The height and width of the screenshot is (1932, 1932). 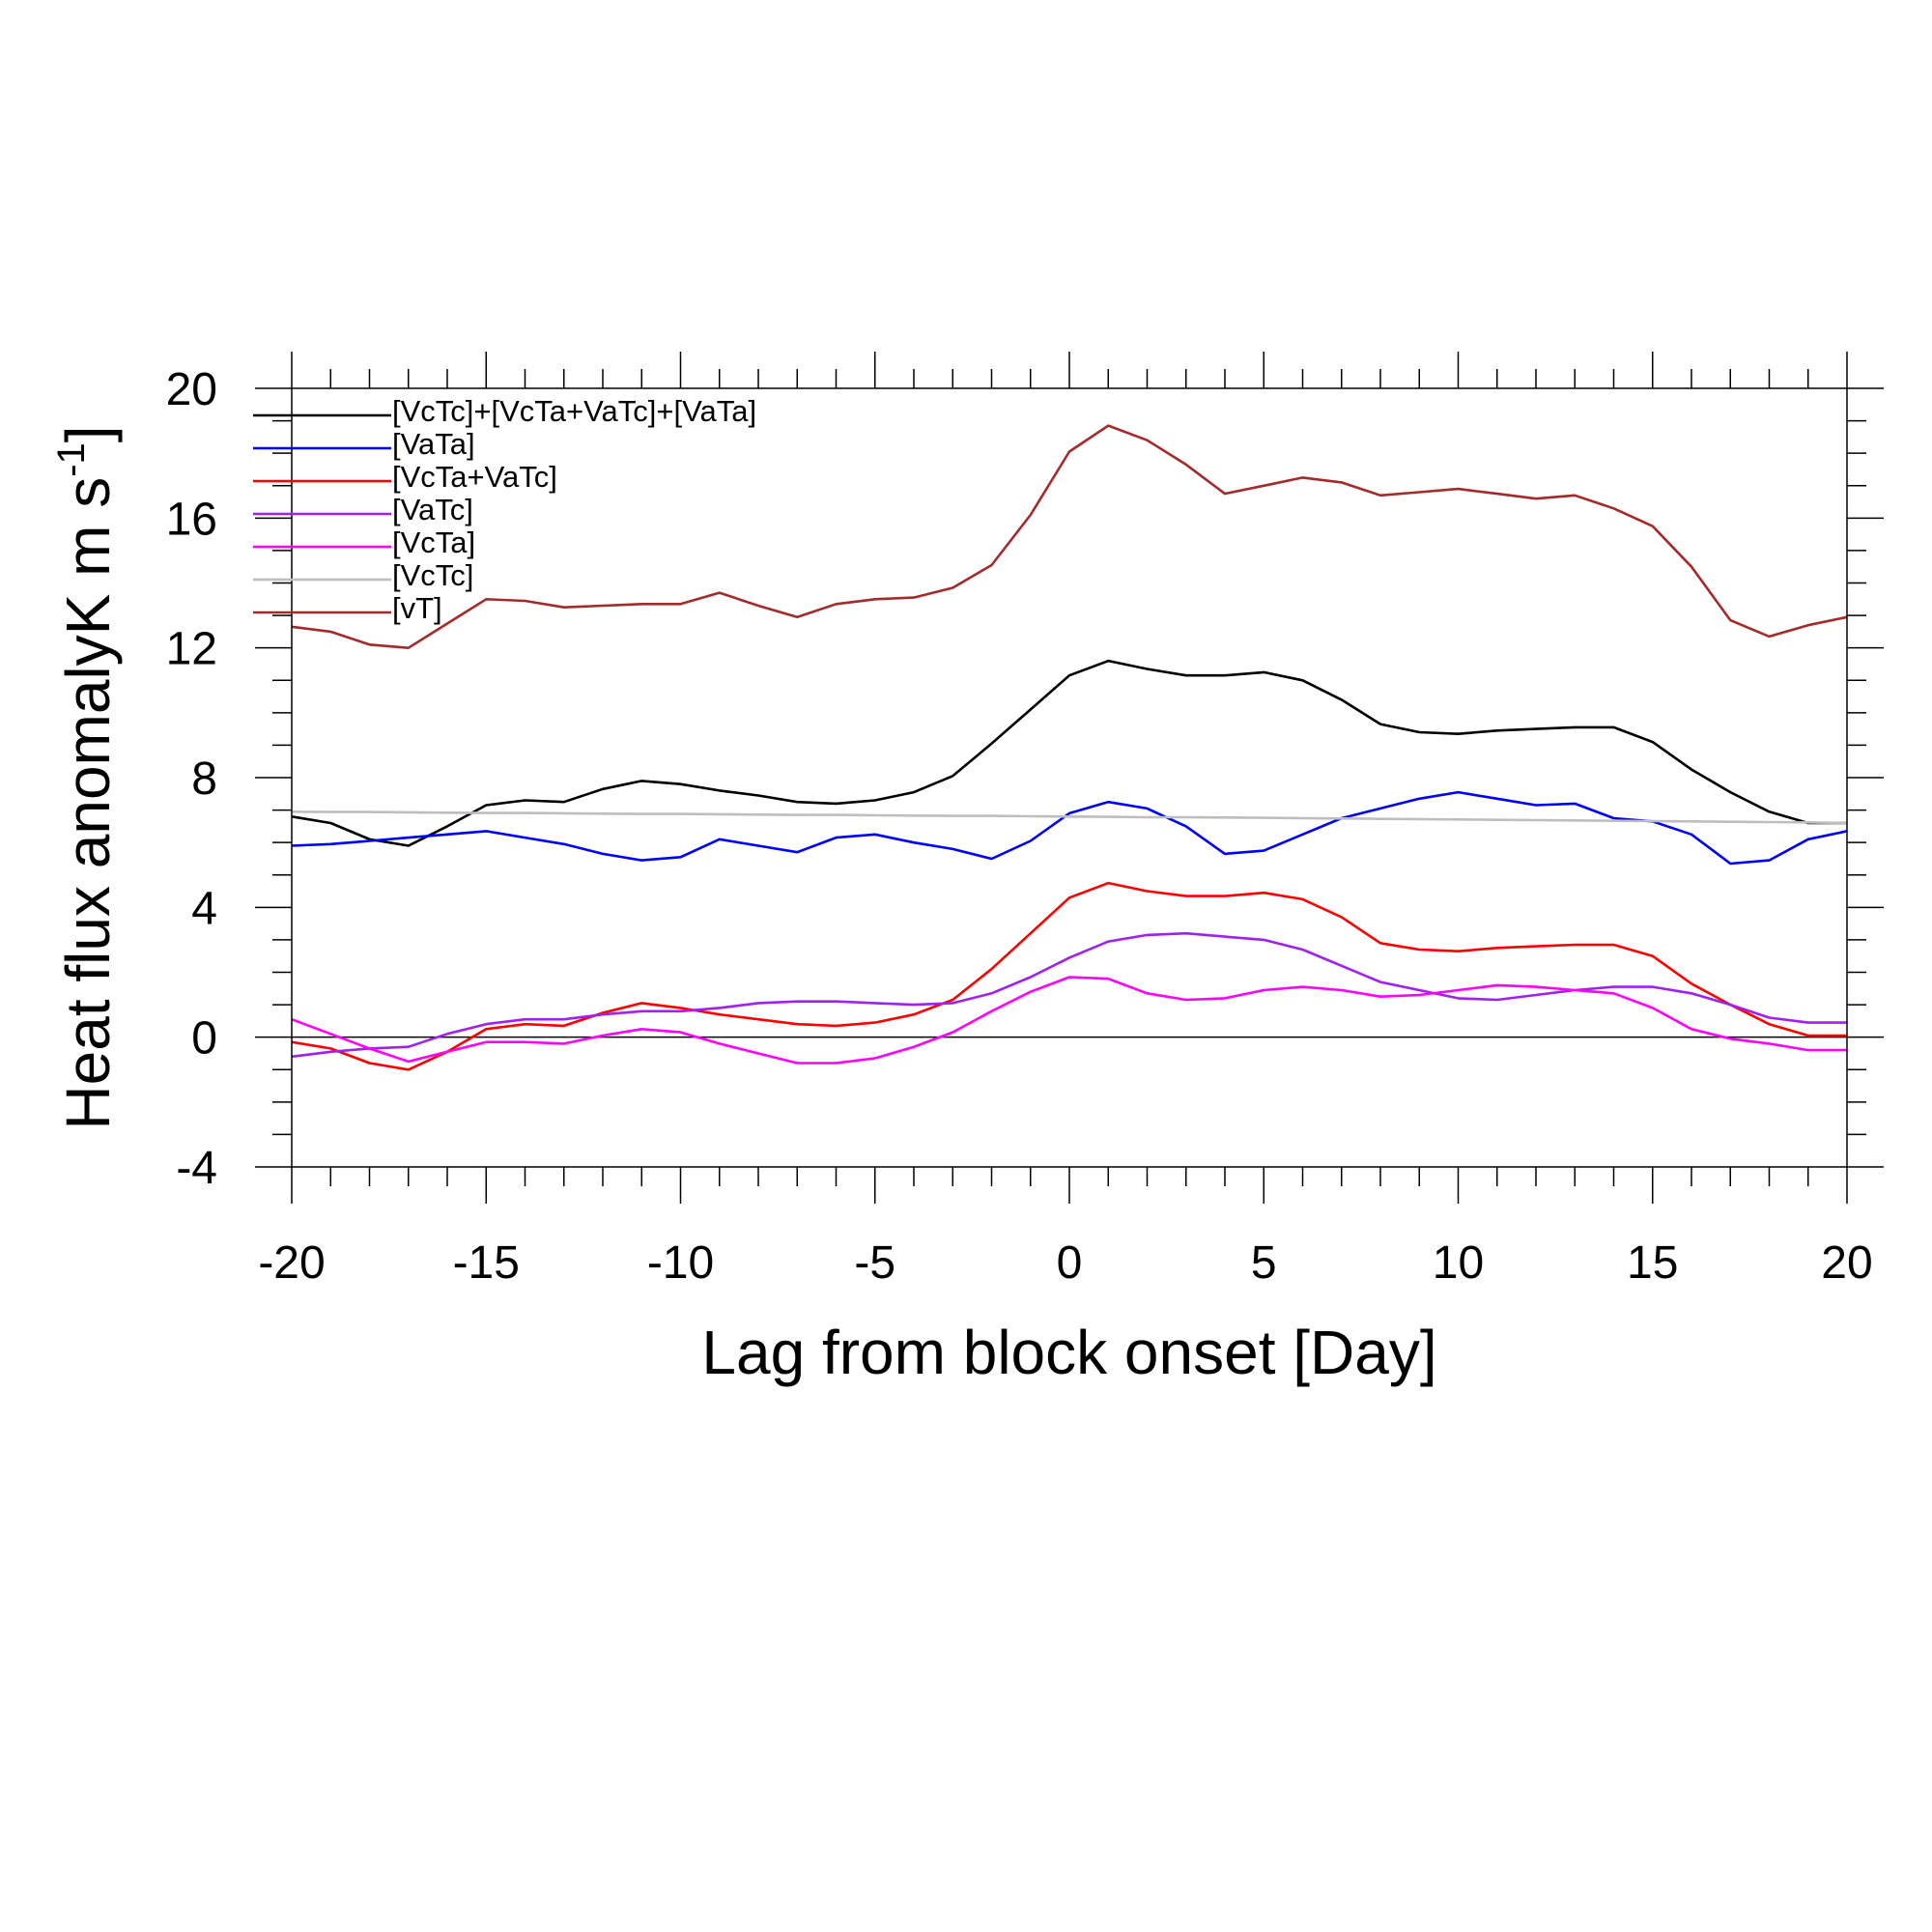 What do you see at coordinates (291, 1263) in the screenshot?
I see `x-tick-label: -20` at bounding box center [291, 1263].